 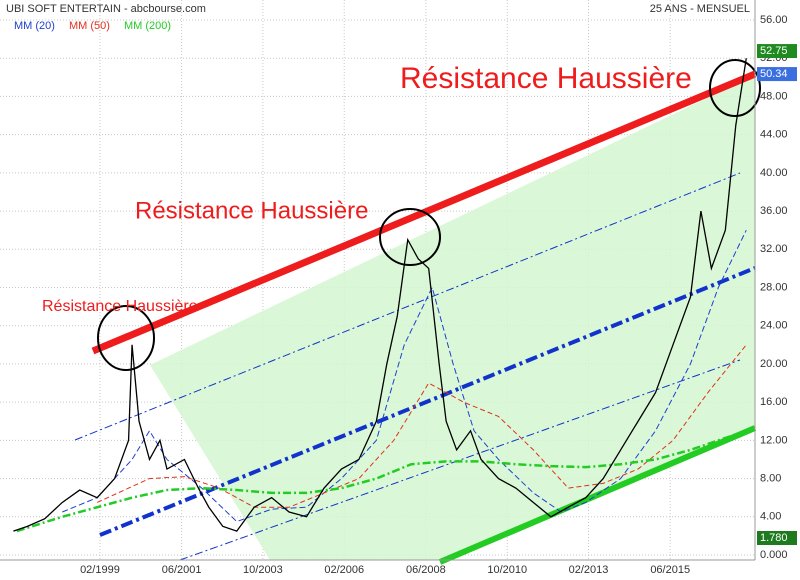 I want to click on x-tick-label: 06/2001, so click(x=182, y=570).